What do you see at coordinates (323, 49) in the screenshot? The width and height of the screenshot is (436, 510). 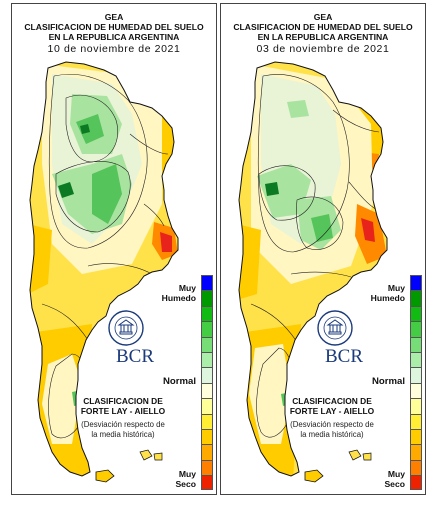 I see `header-date: 03 de noviembre de 2021` at bounding box center [323, 49].